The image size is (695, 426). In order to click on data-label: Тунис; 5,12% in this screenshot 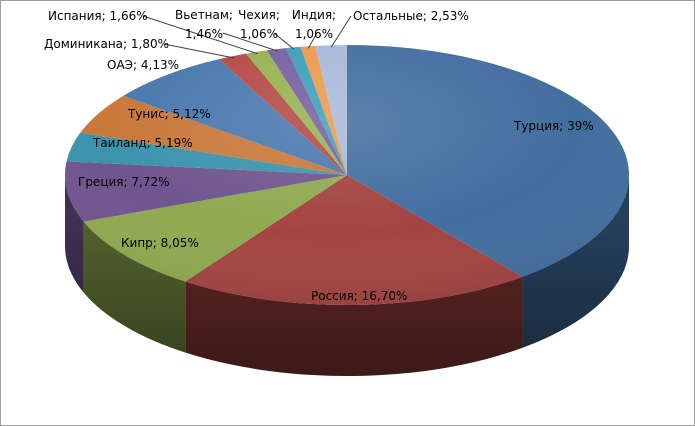, I will do `click(169, 114)`.